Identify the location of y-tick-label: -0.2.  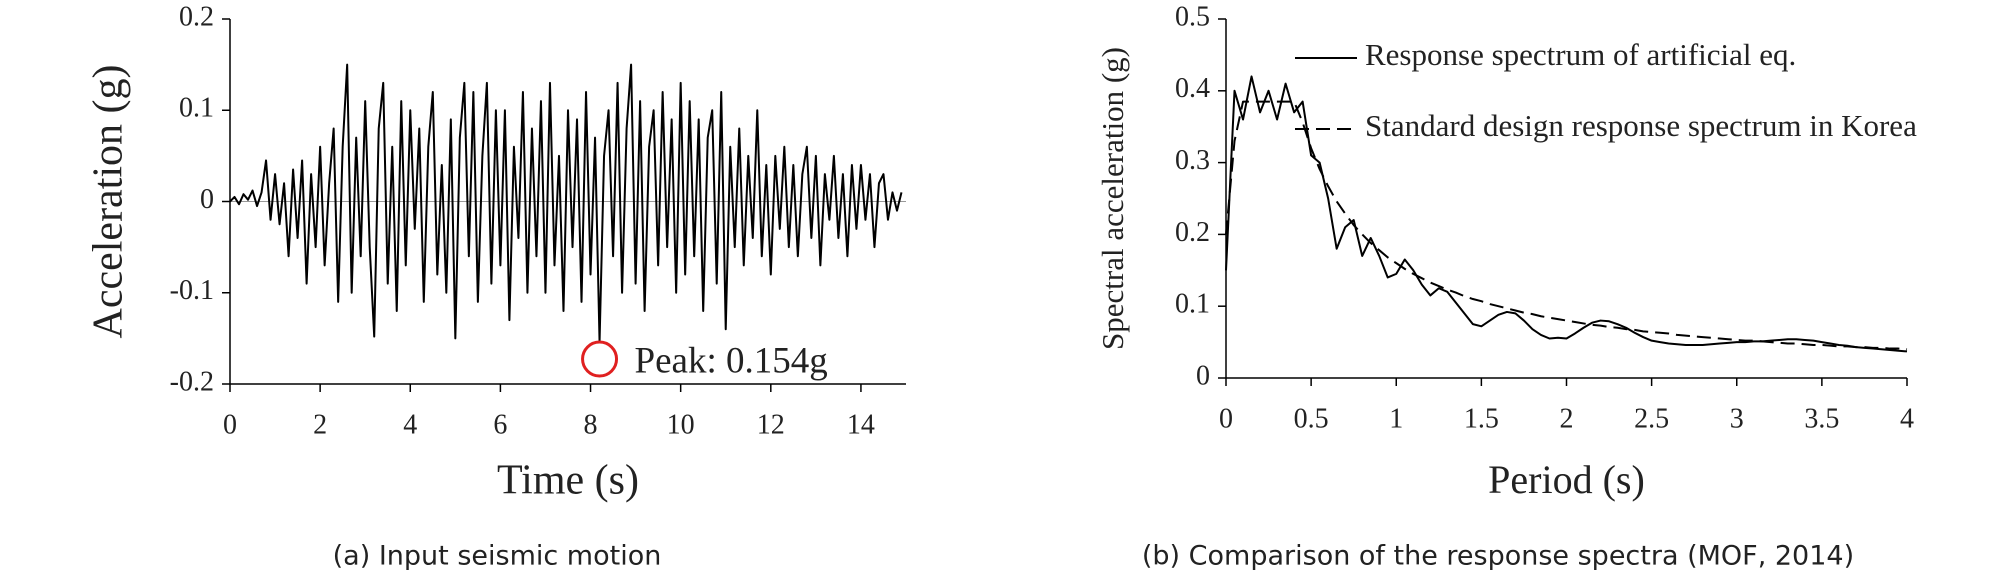
(192, 381).